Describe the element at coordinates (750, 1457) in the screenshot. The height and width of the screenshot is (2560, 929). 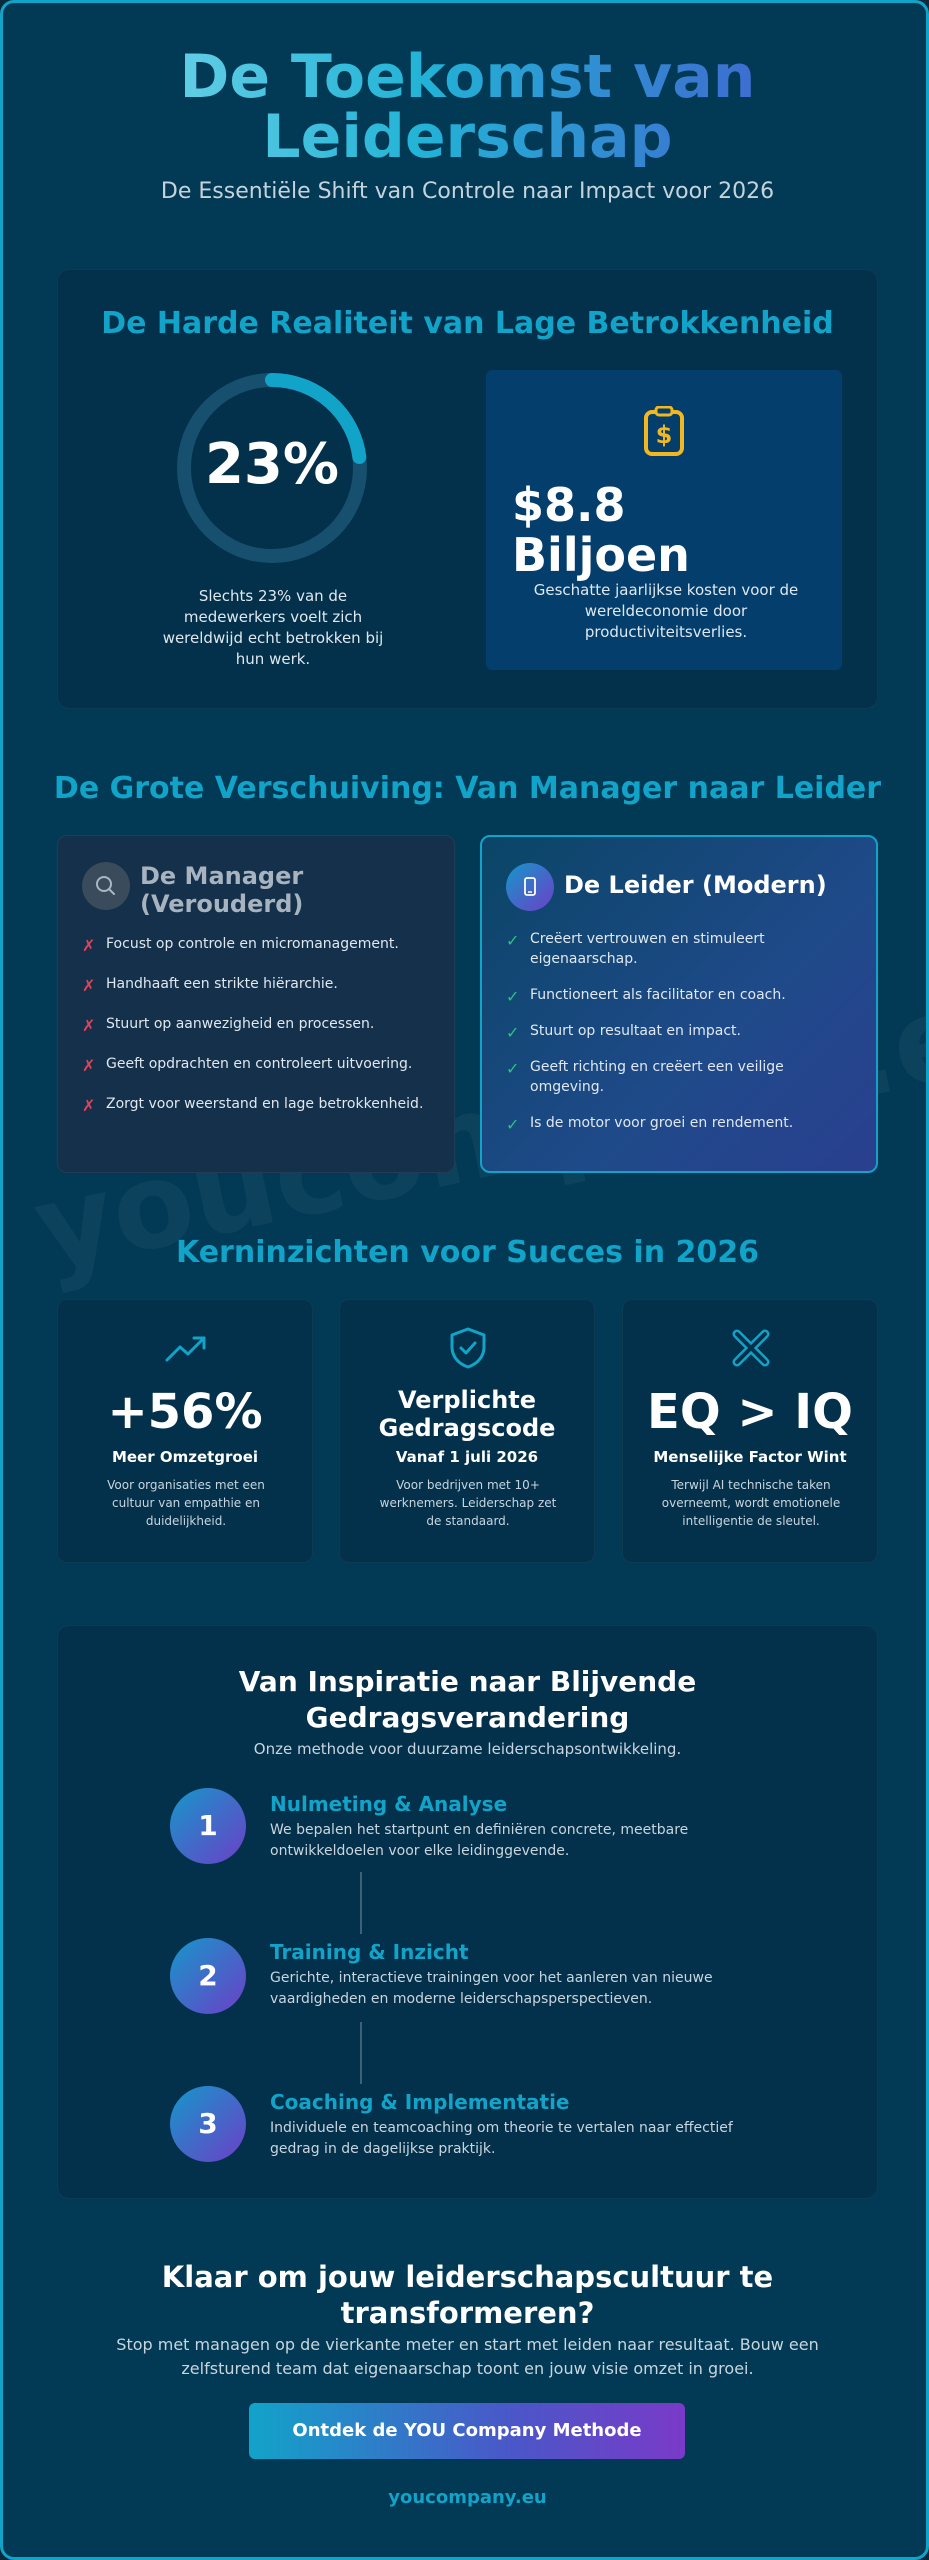
I see `insight-subtitle: Menselijke Factor Wint` at that location.